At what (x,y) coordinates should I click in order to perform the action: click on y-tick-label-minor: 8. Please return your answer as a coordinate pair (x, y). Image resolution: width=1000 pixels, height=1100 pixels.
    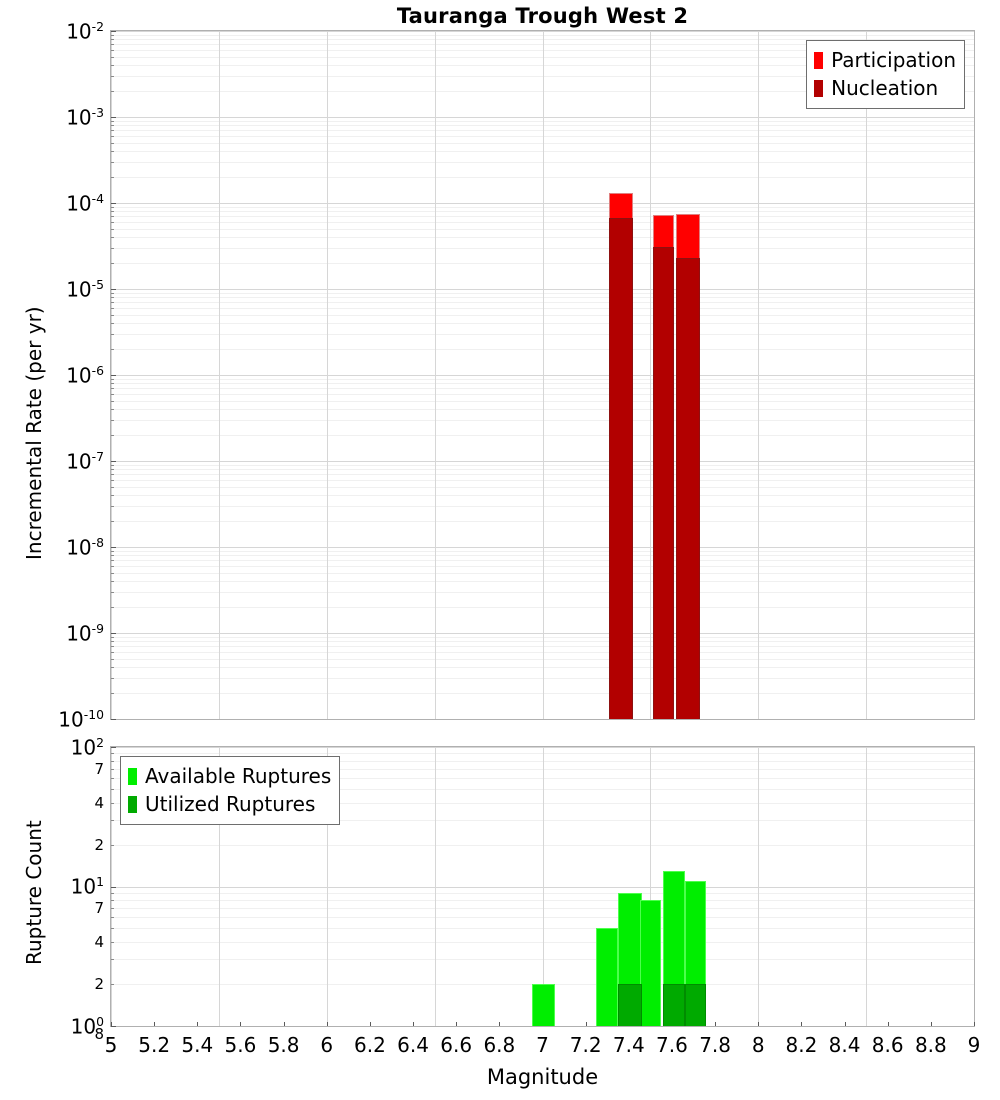
    Looking at the image, I should click on (99, 1034).